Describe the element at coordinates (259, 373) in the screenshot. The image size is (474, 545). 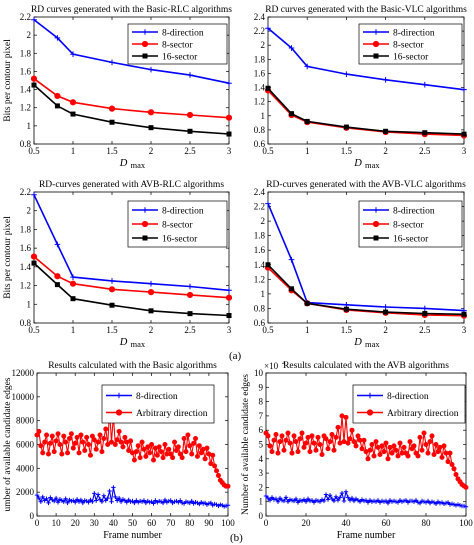
I see `y-tick-label: 10` at that location.